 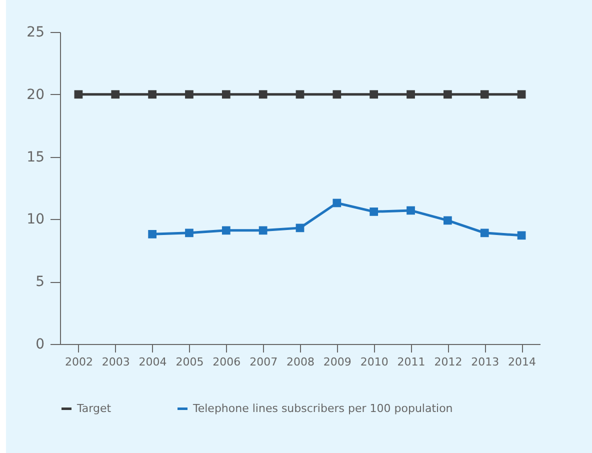 I want to click on y-tick-label: 5, so click(x=40, y=282).